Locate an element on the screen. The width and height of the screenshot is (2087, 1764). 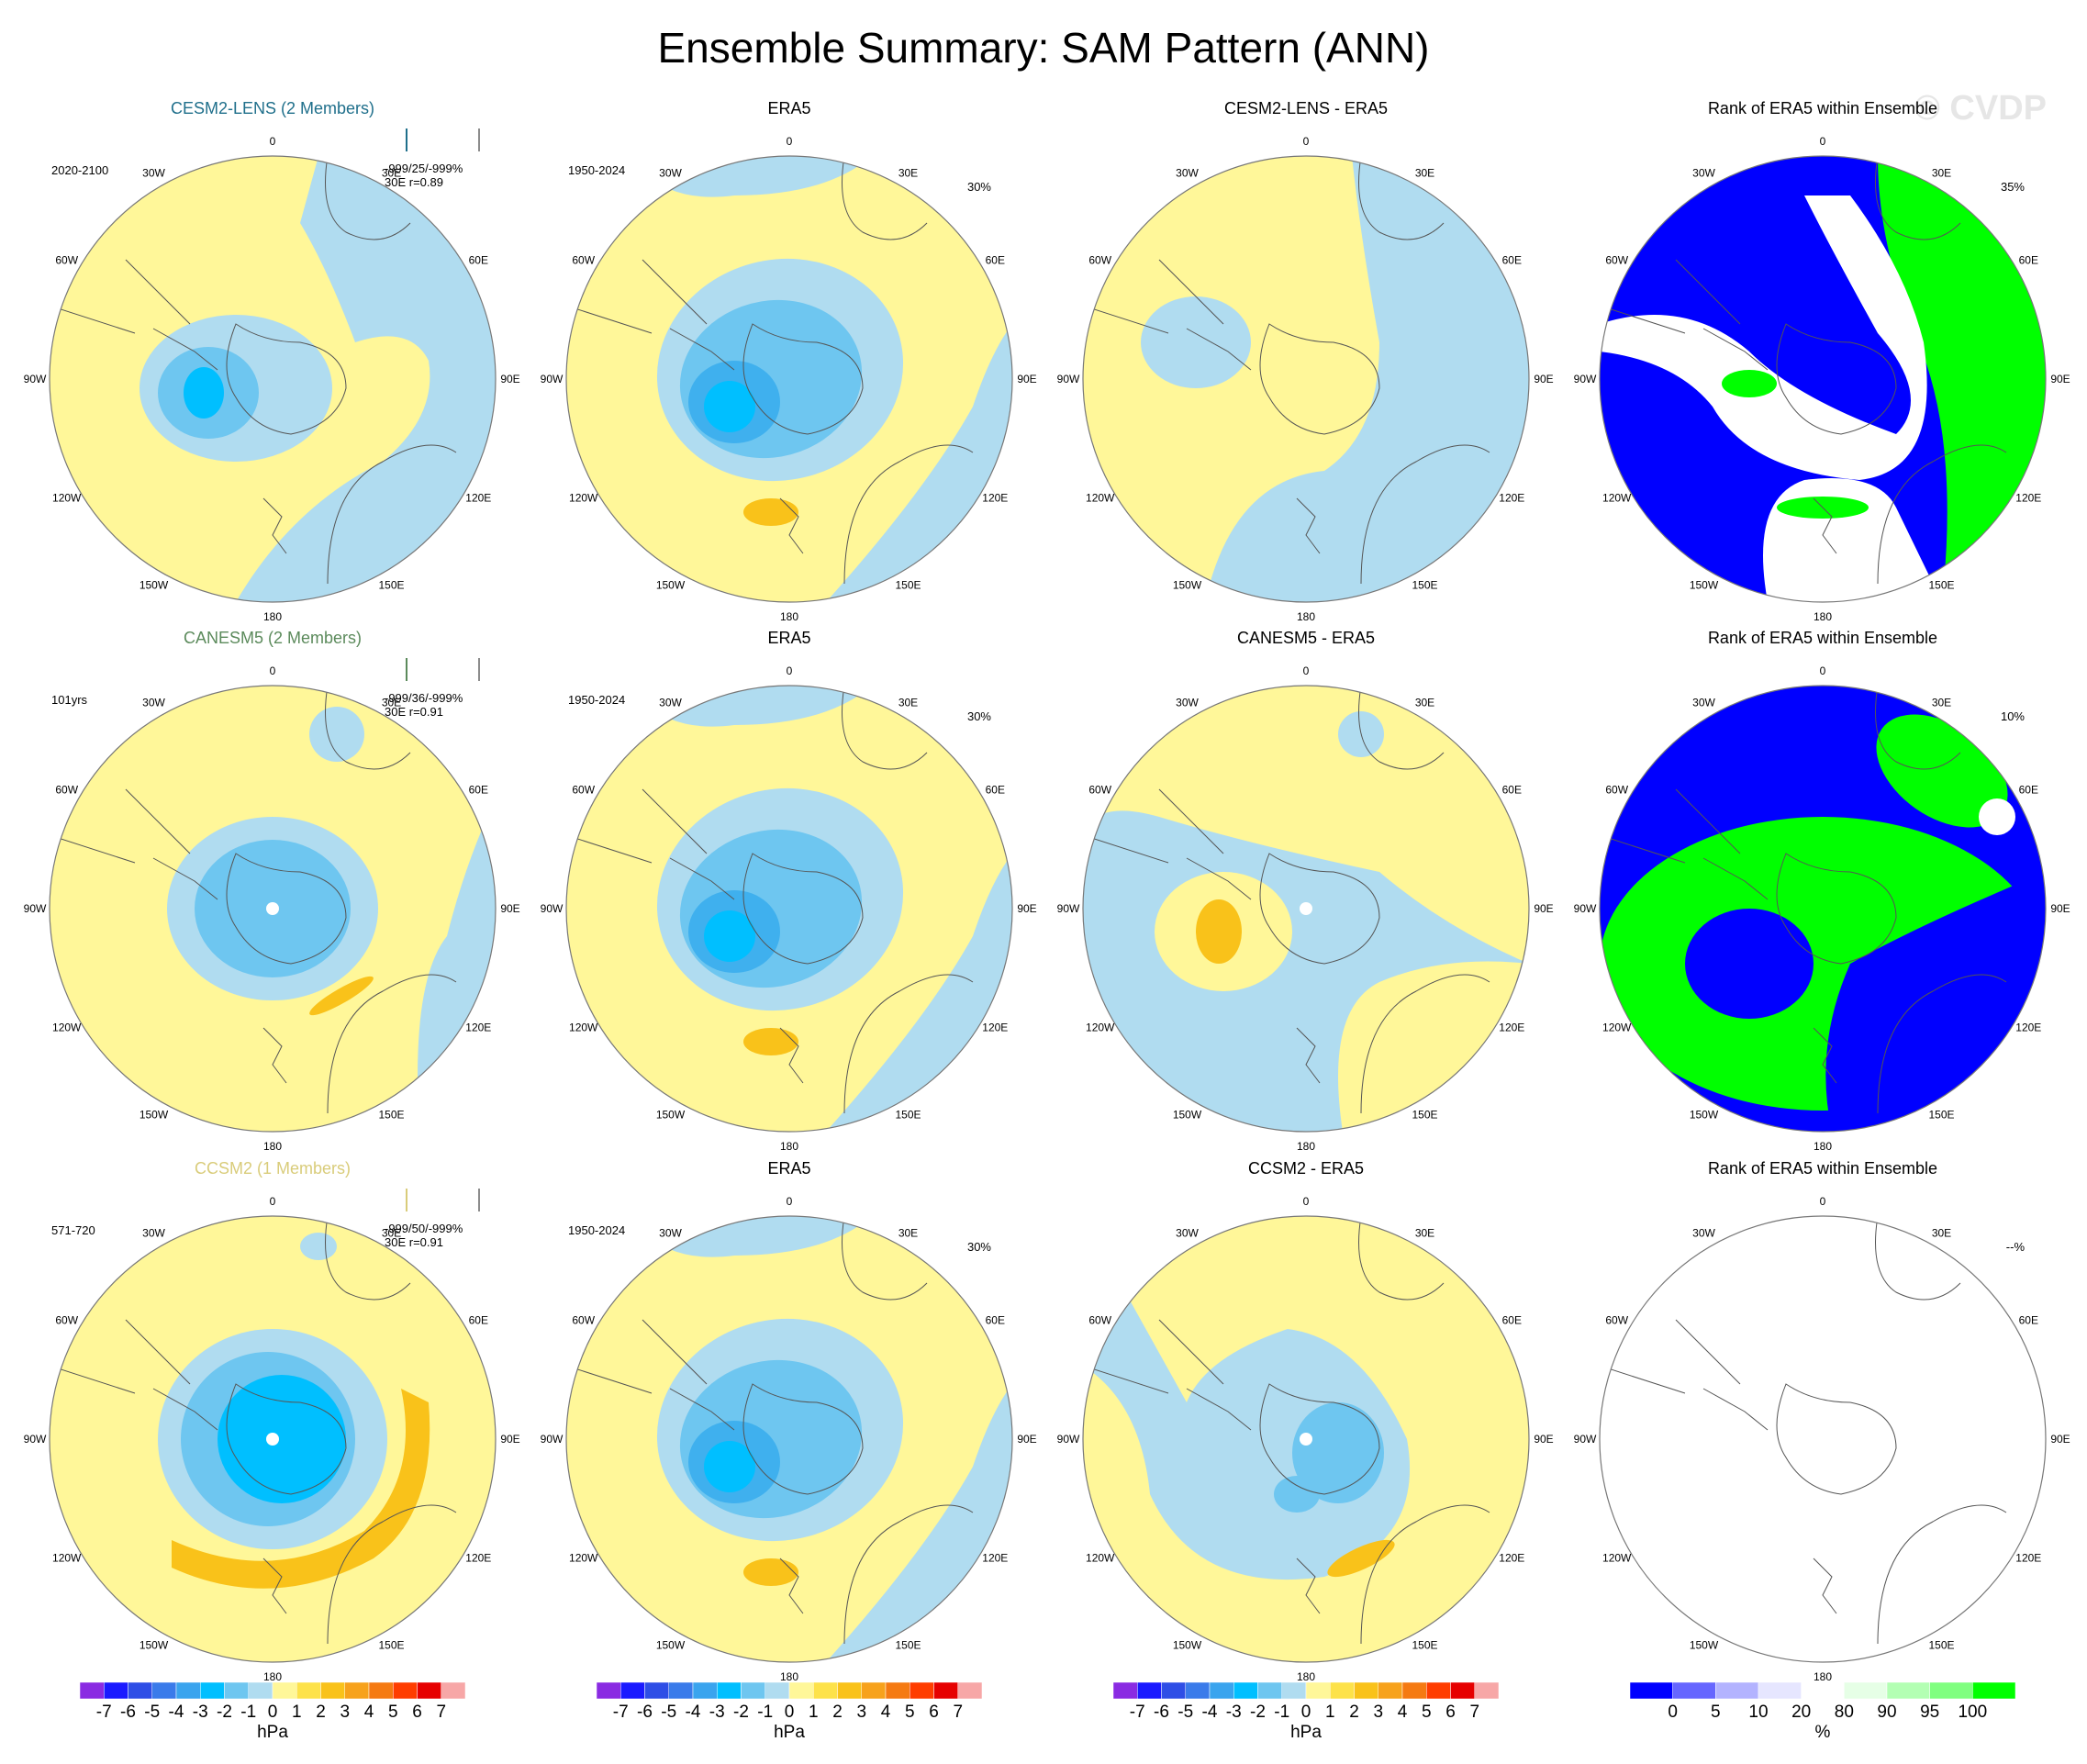
map-fill is located at coordinates (273, 379).